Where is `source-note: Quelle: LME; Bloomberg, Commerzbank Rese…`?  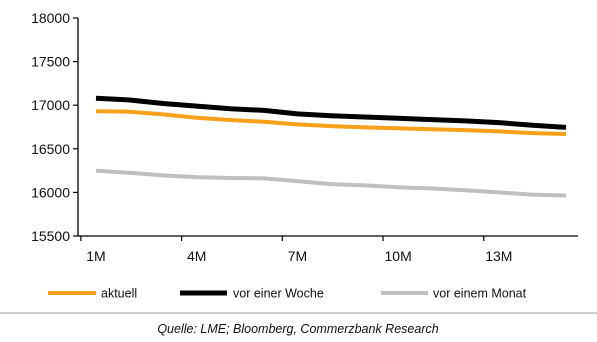 source-note: Quelle: LME; Bloomberg, Commerzbank Rese… is located at coordinates (297, 329).